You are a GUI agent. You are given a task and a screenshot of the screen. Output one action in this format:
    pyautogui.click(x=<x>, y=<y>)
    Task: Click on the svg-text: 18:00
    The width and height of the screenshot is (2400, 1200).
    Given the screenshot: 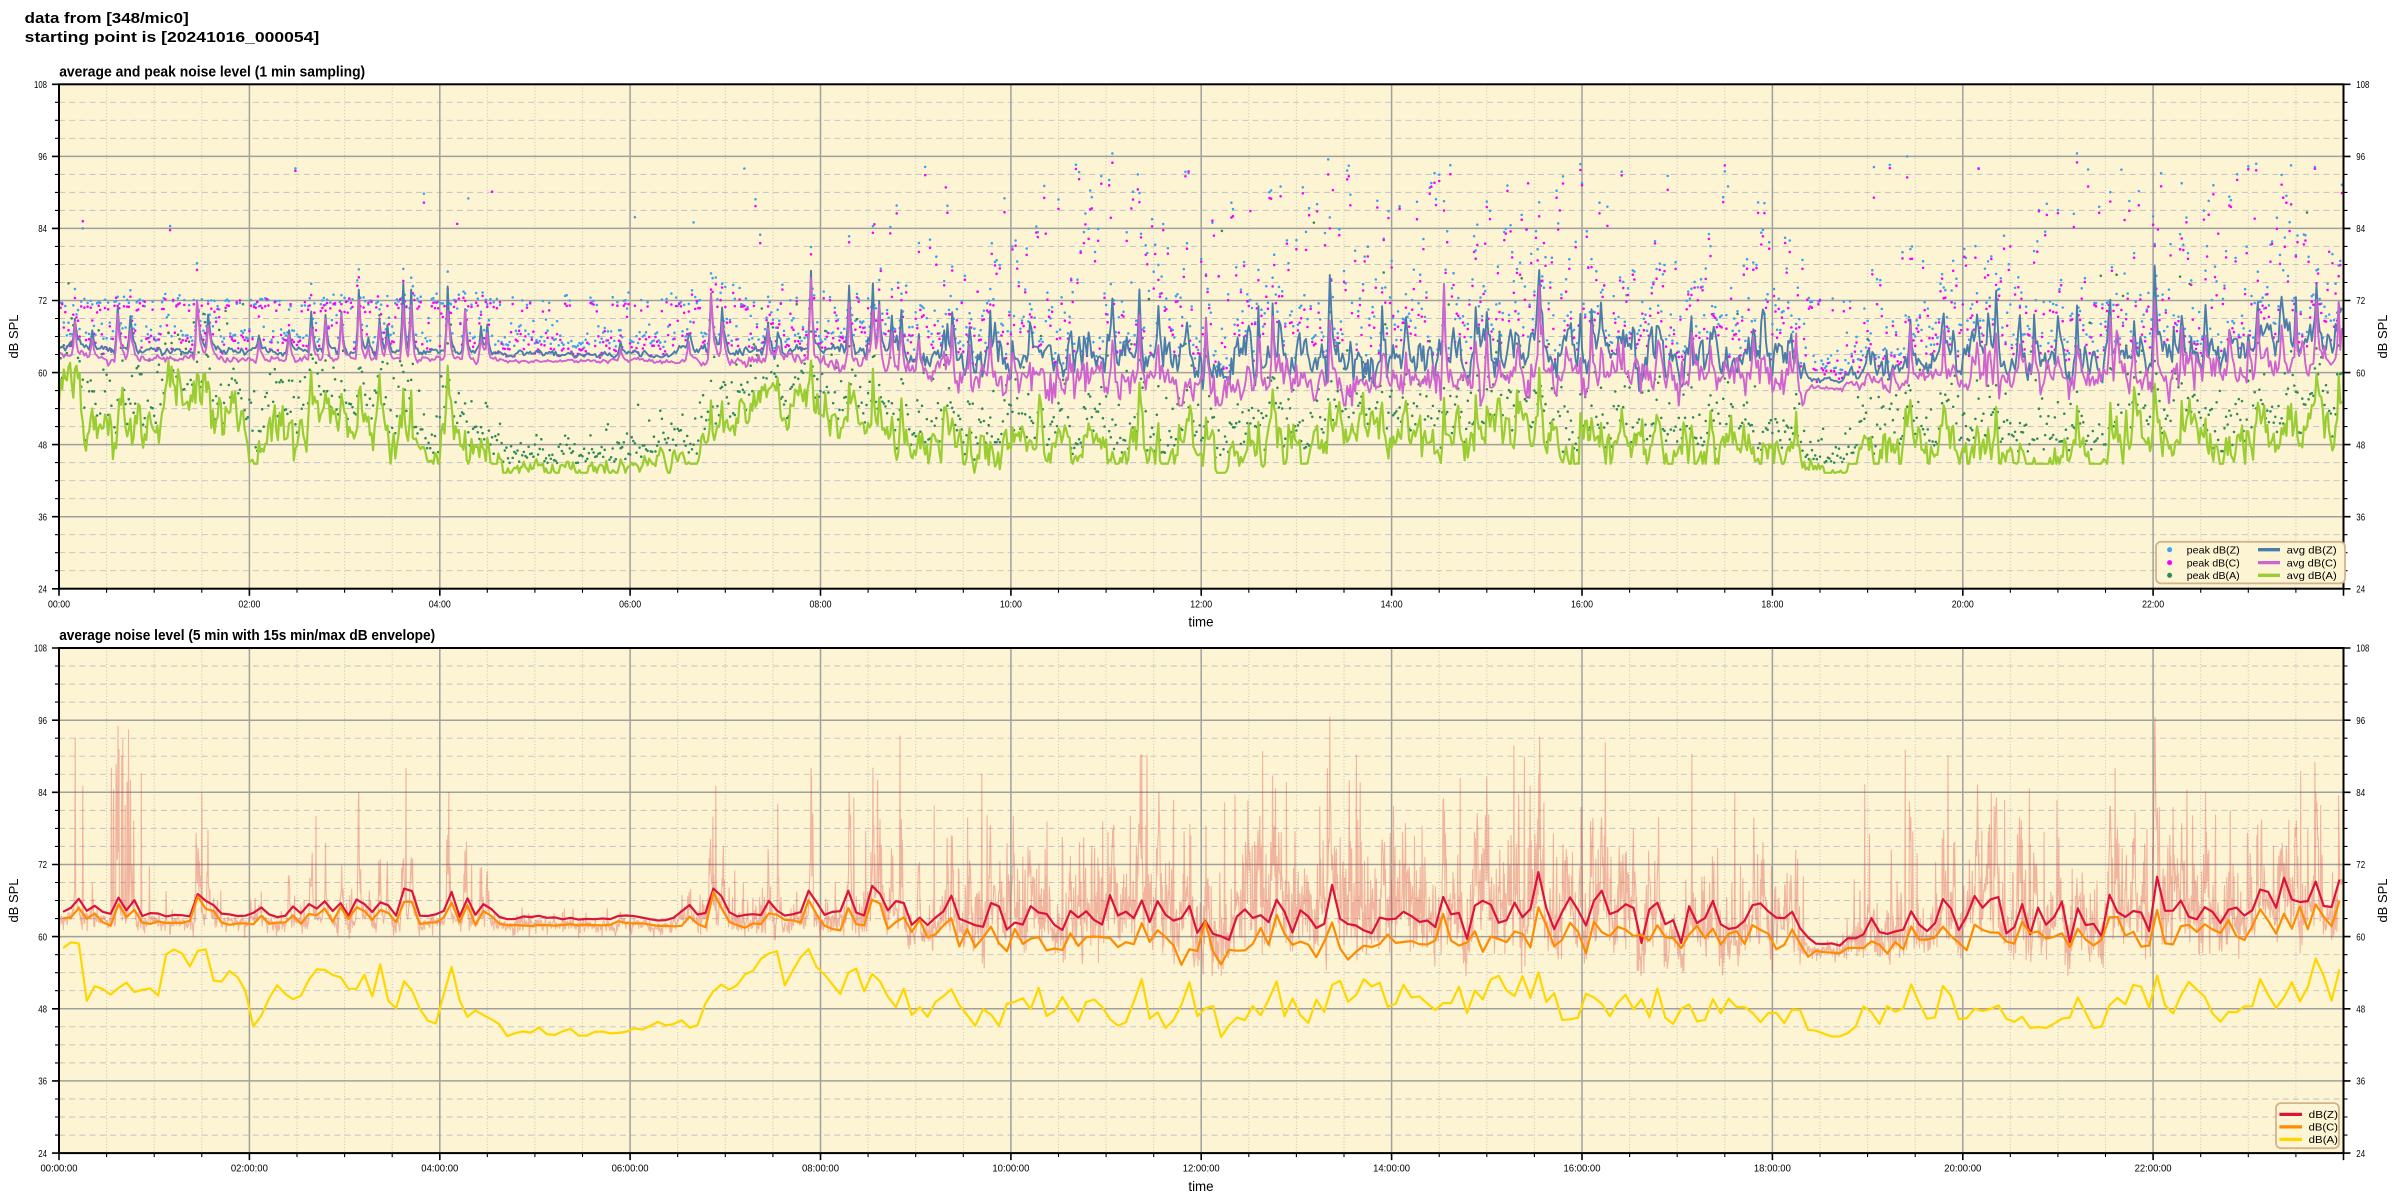 What is the action you would take?
    pyautogui.click(x=1772, y=604)
    